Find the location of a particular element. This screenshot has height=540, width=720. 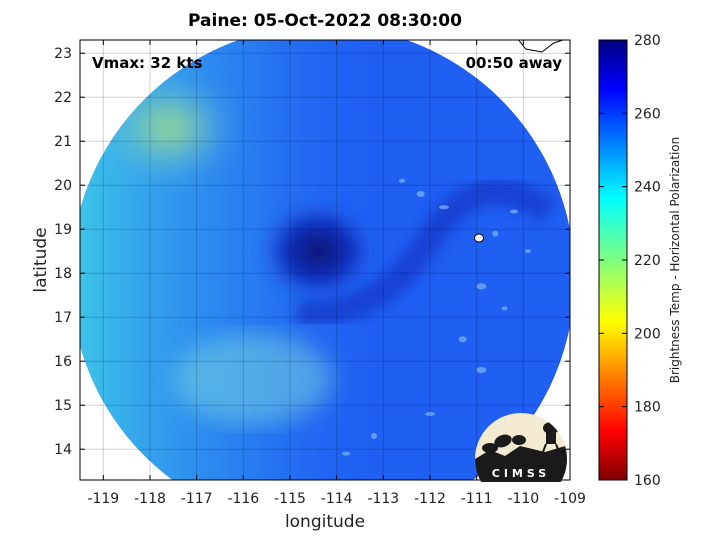

colorbar-tick-label: 200 is located at coordinates (647, 334).